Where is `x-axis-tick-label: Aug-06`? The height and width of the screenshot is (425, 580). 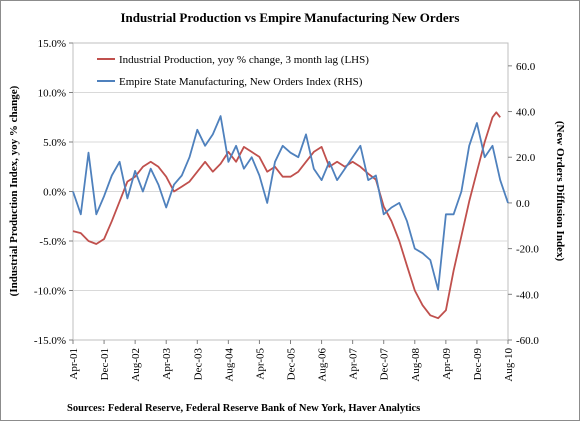
x-axis-tick-label: Aug-06 is located at coordinates (323, 365).